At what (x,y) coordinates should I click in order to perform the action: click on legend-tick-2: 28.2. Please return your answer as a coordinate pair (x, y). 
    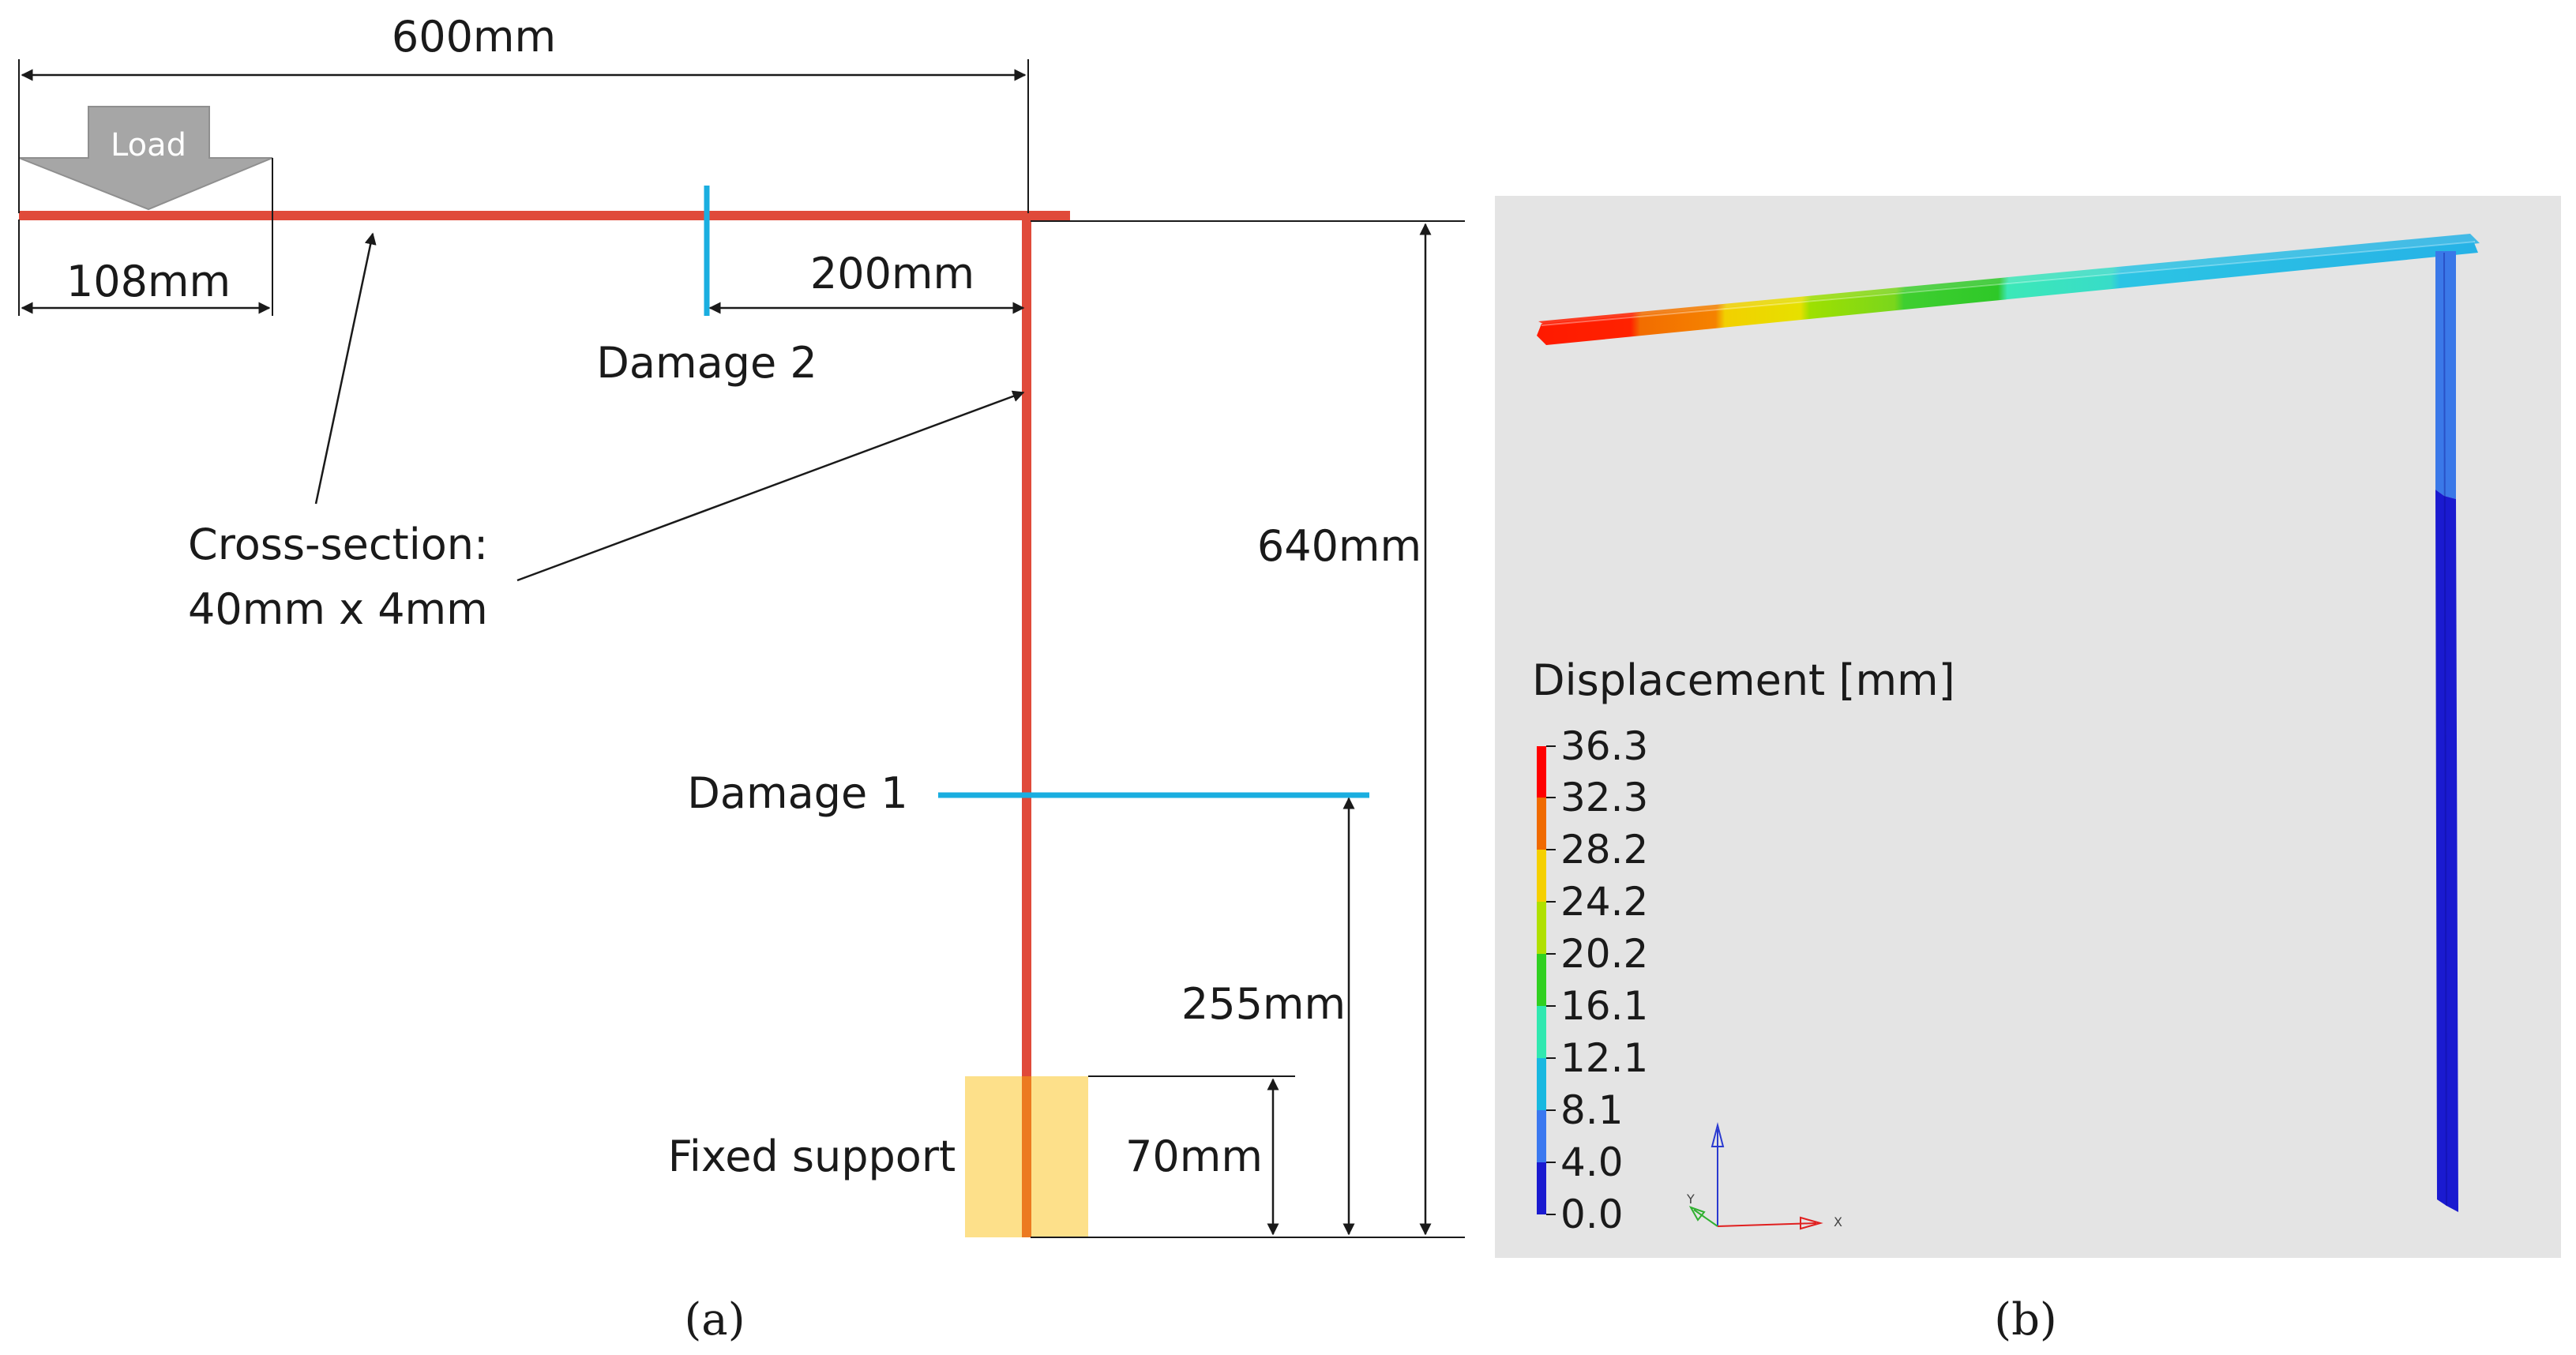
    Looking at the image, I should click on (1604, 850).